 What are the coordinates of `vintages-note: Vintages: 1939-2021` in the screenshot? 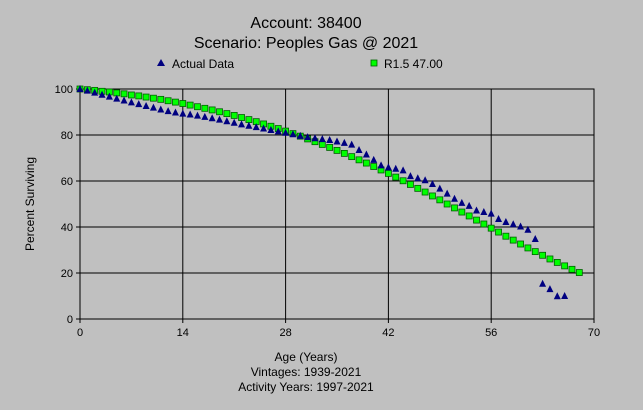 It's located at (306, 372).